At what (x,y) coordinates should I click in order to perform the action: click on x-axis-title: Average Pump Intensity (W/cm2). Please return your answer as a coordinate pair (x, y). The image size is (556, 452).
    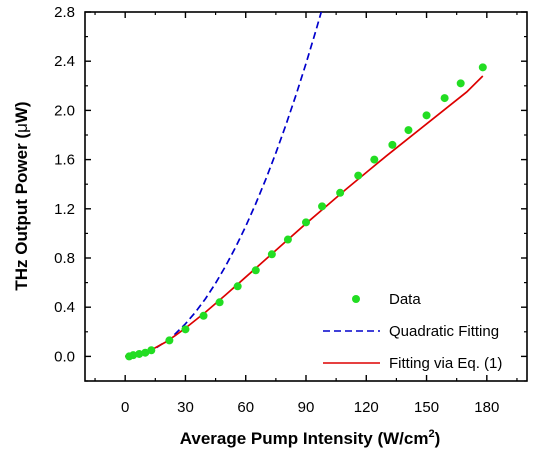
    Looking at the image, I should click on (310, 438).